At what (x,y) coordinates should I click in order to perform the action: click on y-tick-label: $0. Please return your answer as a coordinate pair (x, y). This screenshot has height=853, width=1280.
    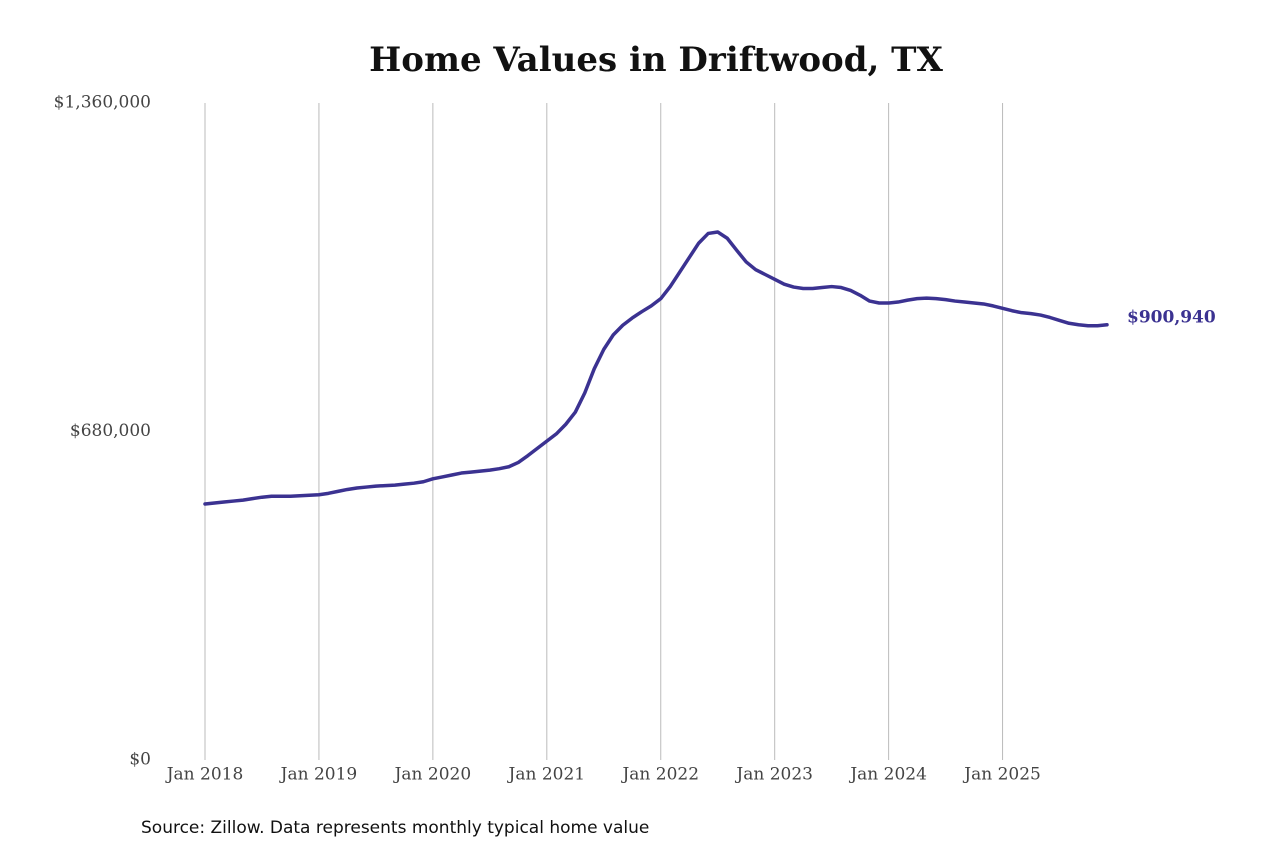
    Looking at the image, I should click on (140, 760).